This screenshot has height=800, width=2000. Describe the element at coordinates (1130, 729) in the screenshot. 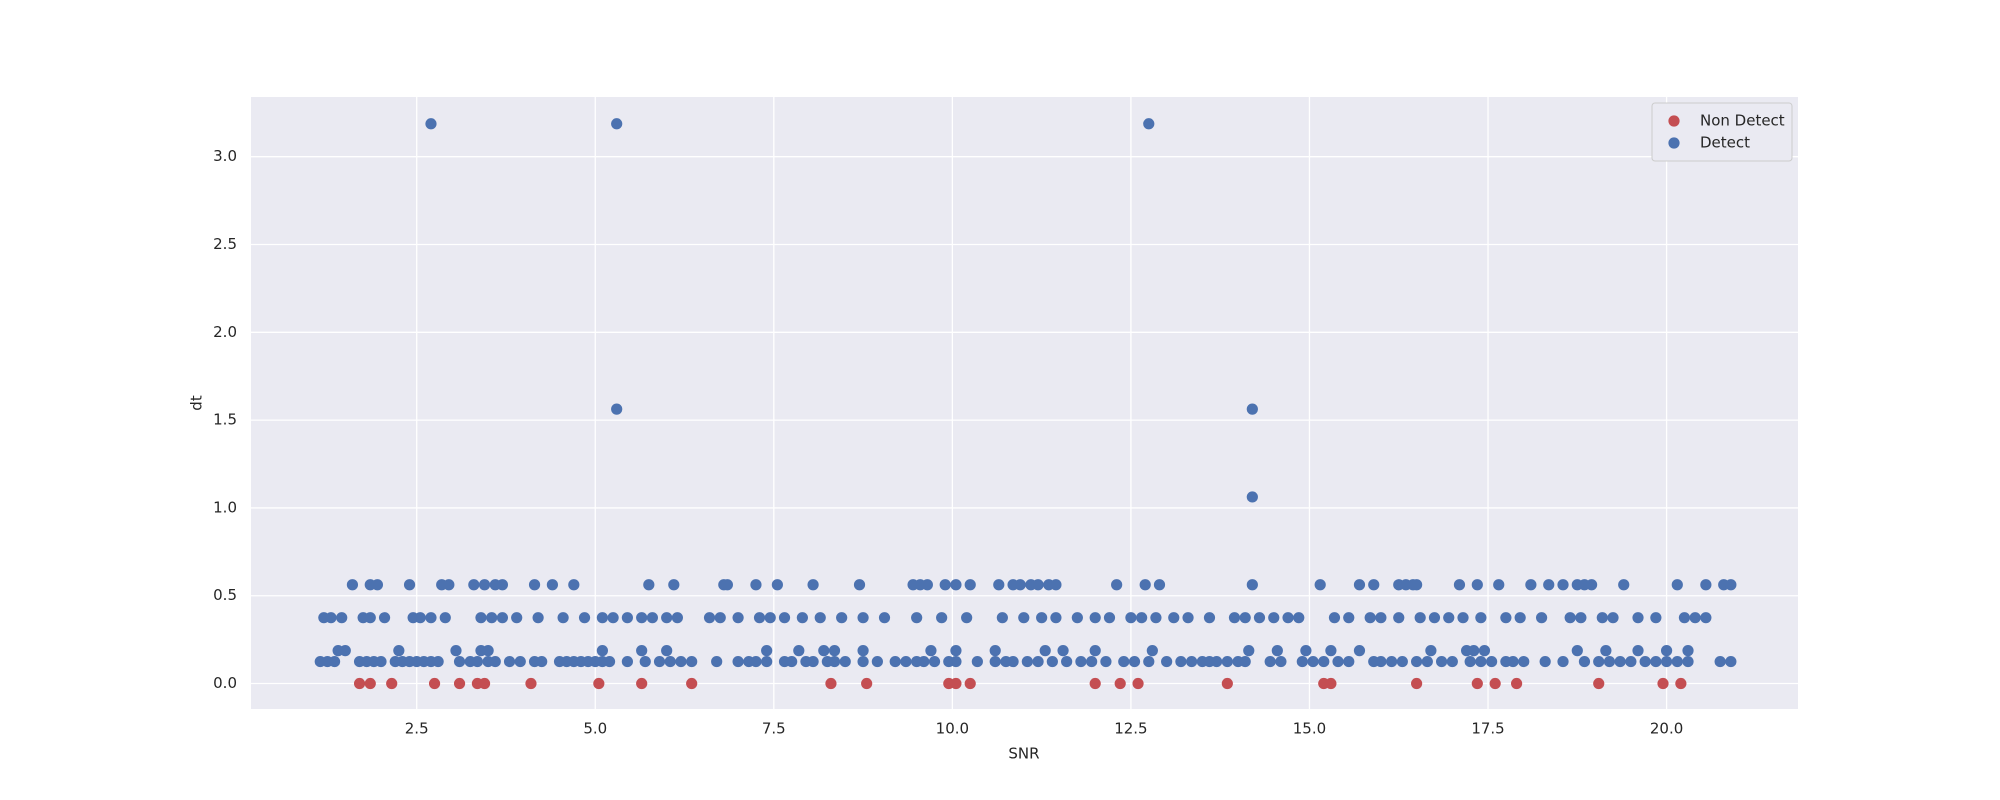

I see `x-tick-label: 12.5` at that location.